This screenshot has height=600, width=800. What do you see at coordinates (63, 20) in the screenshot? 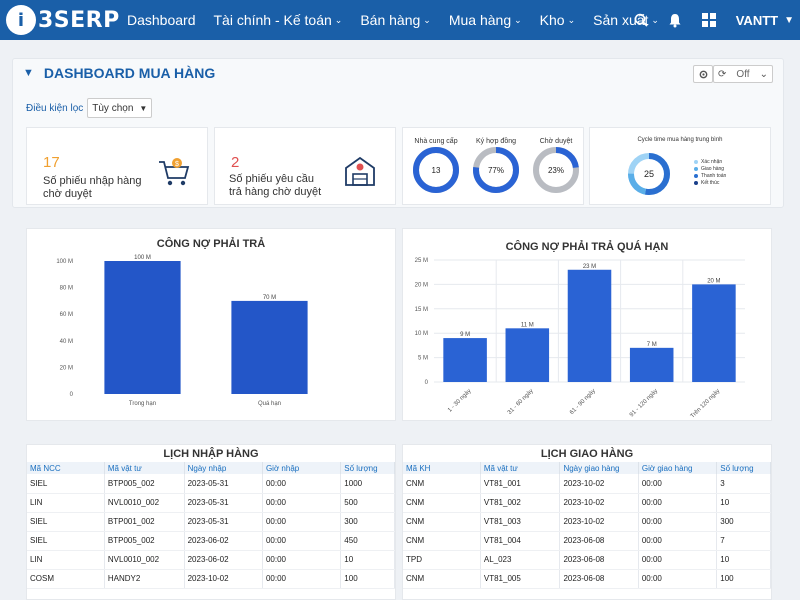
I see `logo: i 3SERP` at bounding box center [63, 20].